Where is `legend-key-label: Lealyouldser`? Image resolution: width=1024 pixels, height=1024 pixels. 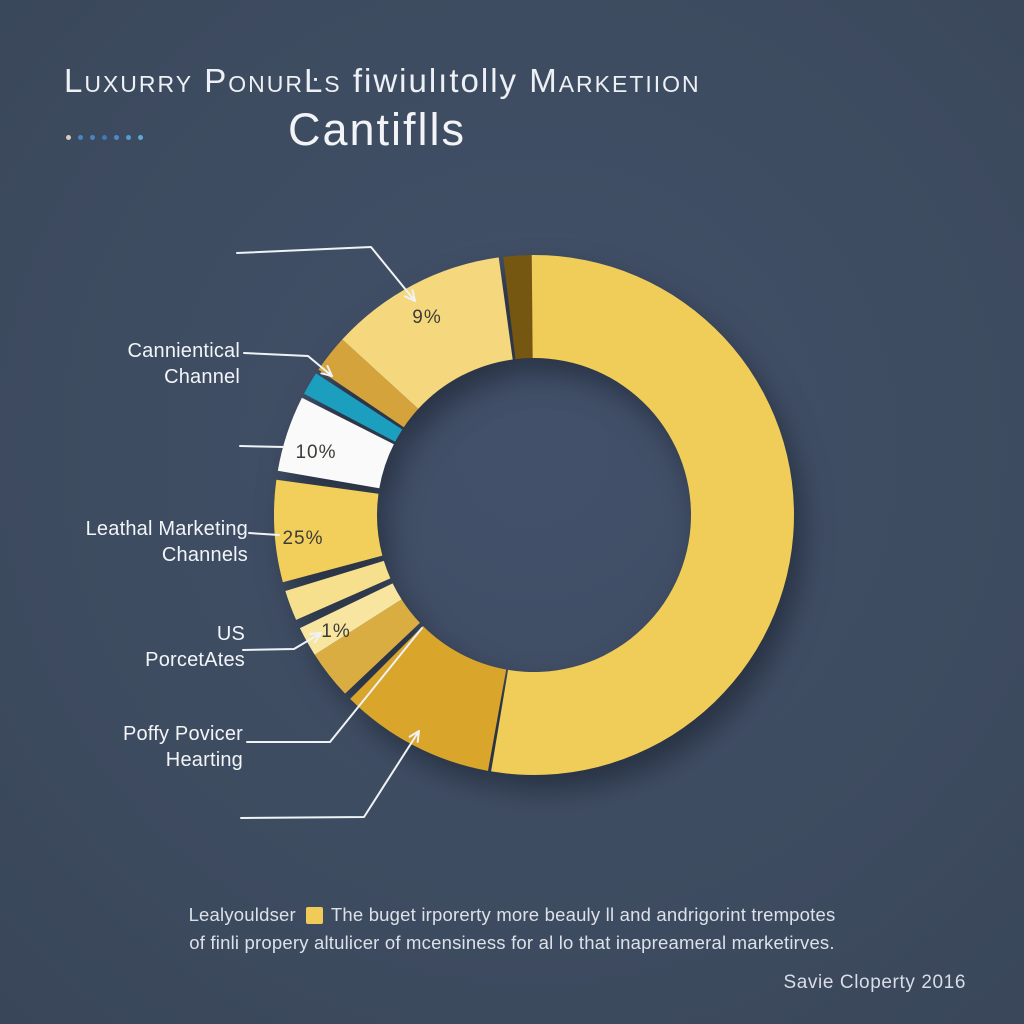 legend-key-label: Lealyouldser is located at coordinates (242, 914).